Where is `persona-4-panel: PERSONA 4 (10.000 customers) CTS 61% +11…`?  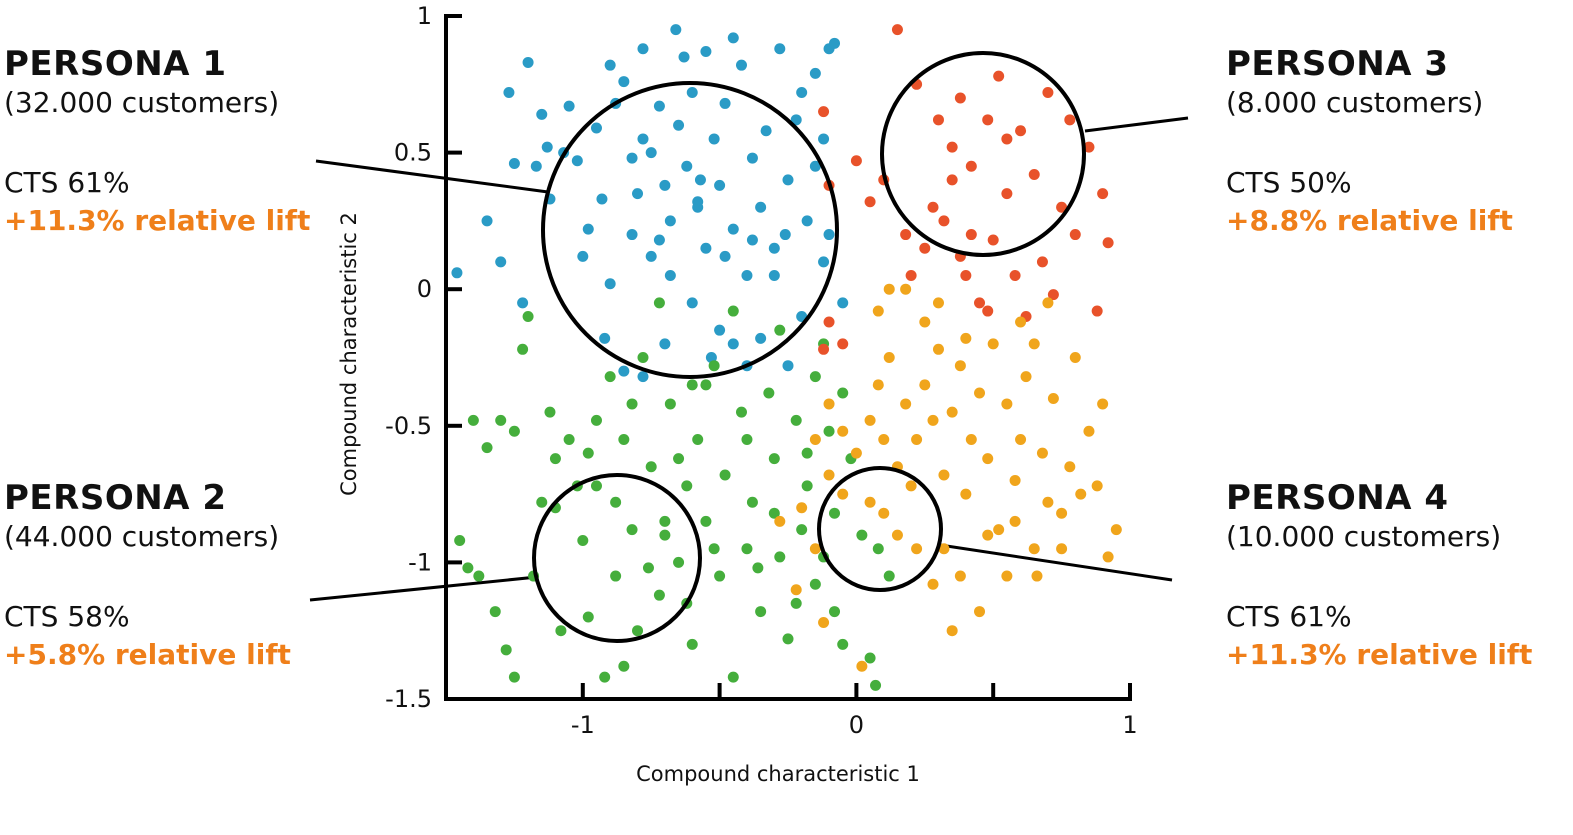
persona-4-panel: PERSONA 4 (10.000 customers) CTS 61% +11… is located at coordinates (1396, 576).